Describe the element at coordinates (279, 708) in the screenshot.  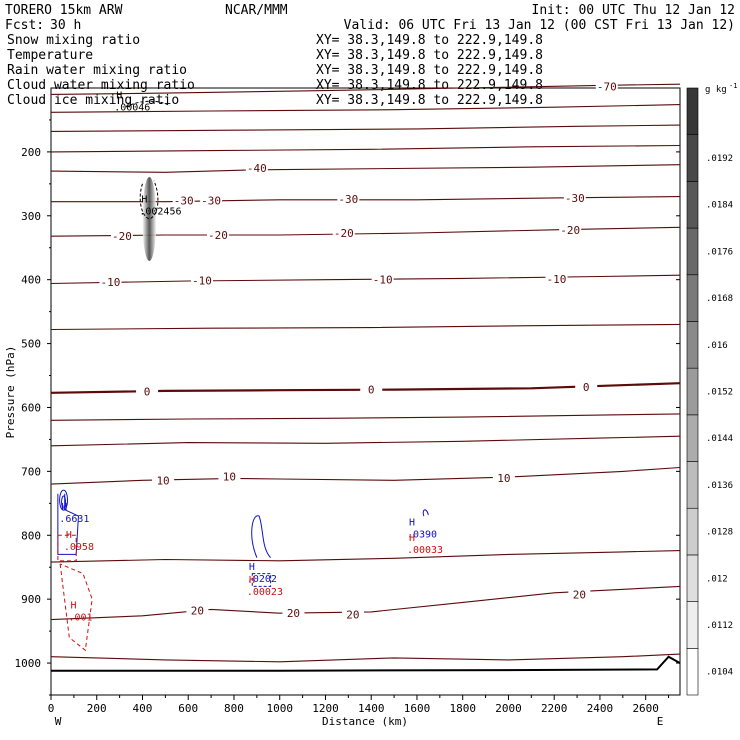
I see `x-tick-label: 1000` at that location.